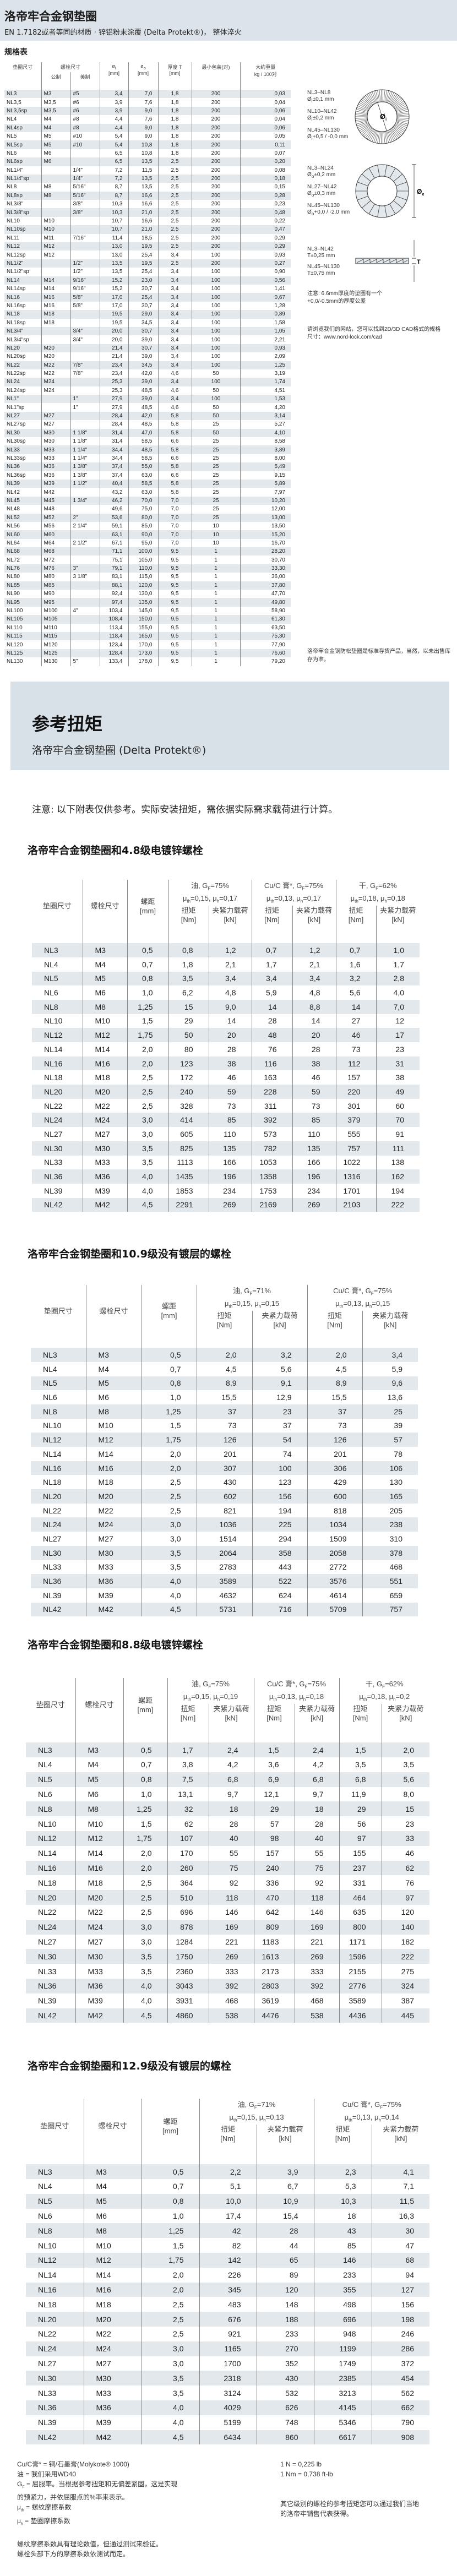 Image resolution: width=457 pixels, height=2576 pixels. I want to click on cell-thickness: 4,6, so click(174, 373).